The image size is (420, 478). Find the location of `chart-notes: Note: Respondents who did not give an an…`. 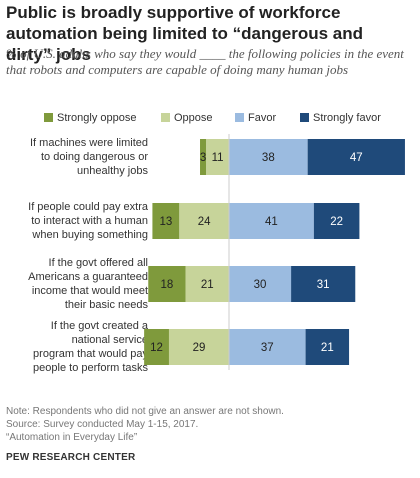

chart-notes: Note: Respondents who did not give an an… is located at coordinates (209, 424).